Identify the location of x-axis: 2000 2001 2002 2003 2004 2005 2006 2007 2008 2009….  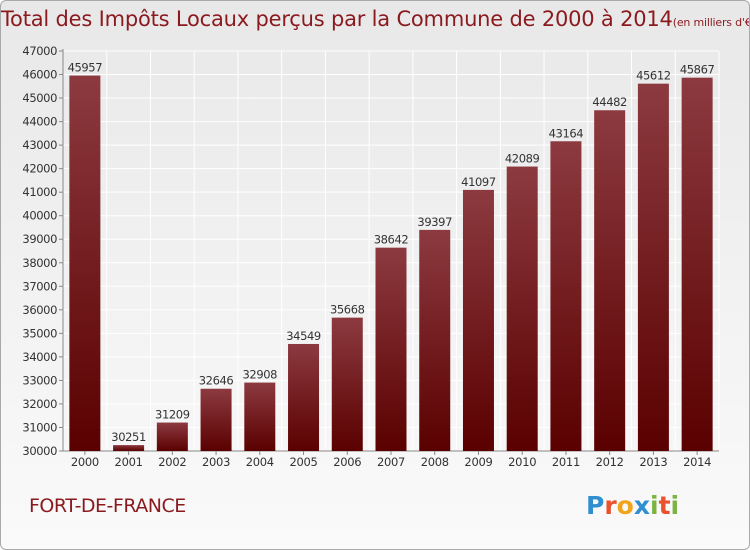
(391, 459).